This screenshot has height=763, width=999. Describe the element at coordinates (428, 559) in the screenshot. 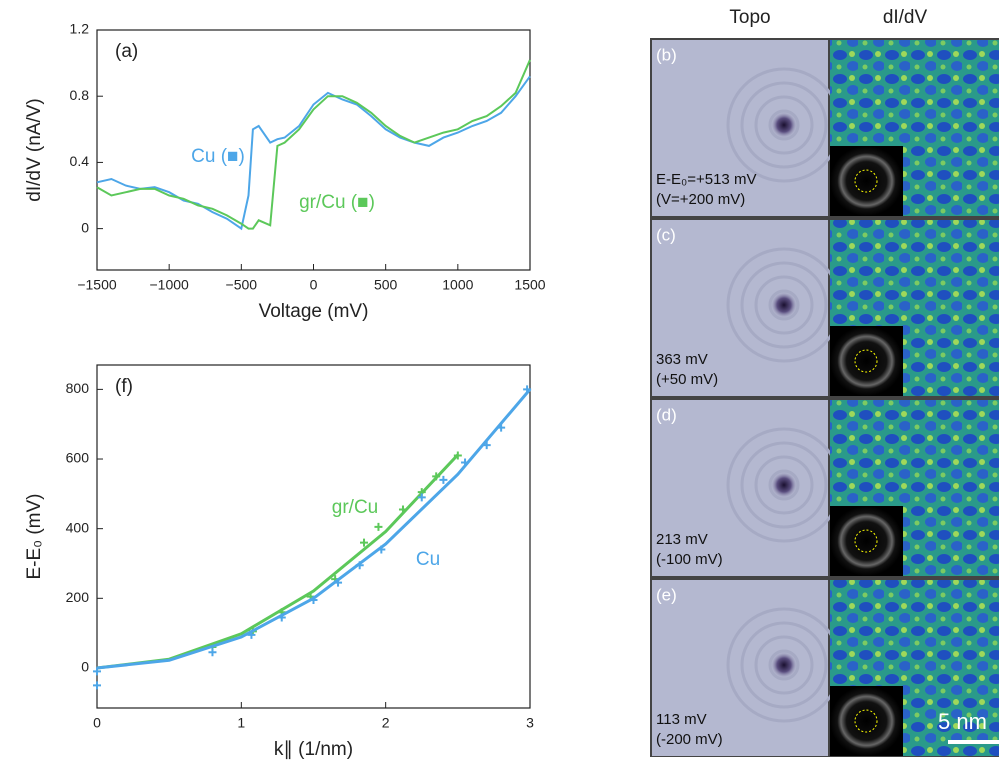

I see `series-label: Cu` at that location.